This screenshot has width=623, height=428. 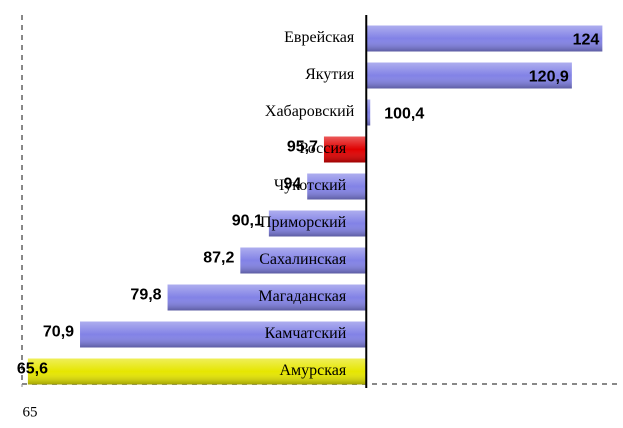 I want to click on category-label: Еврейская, so click(x=319, y=37).